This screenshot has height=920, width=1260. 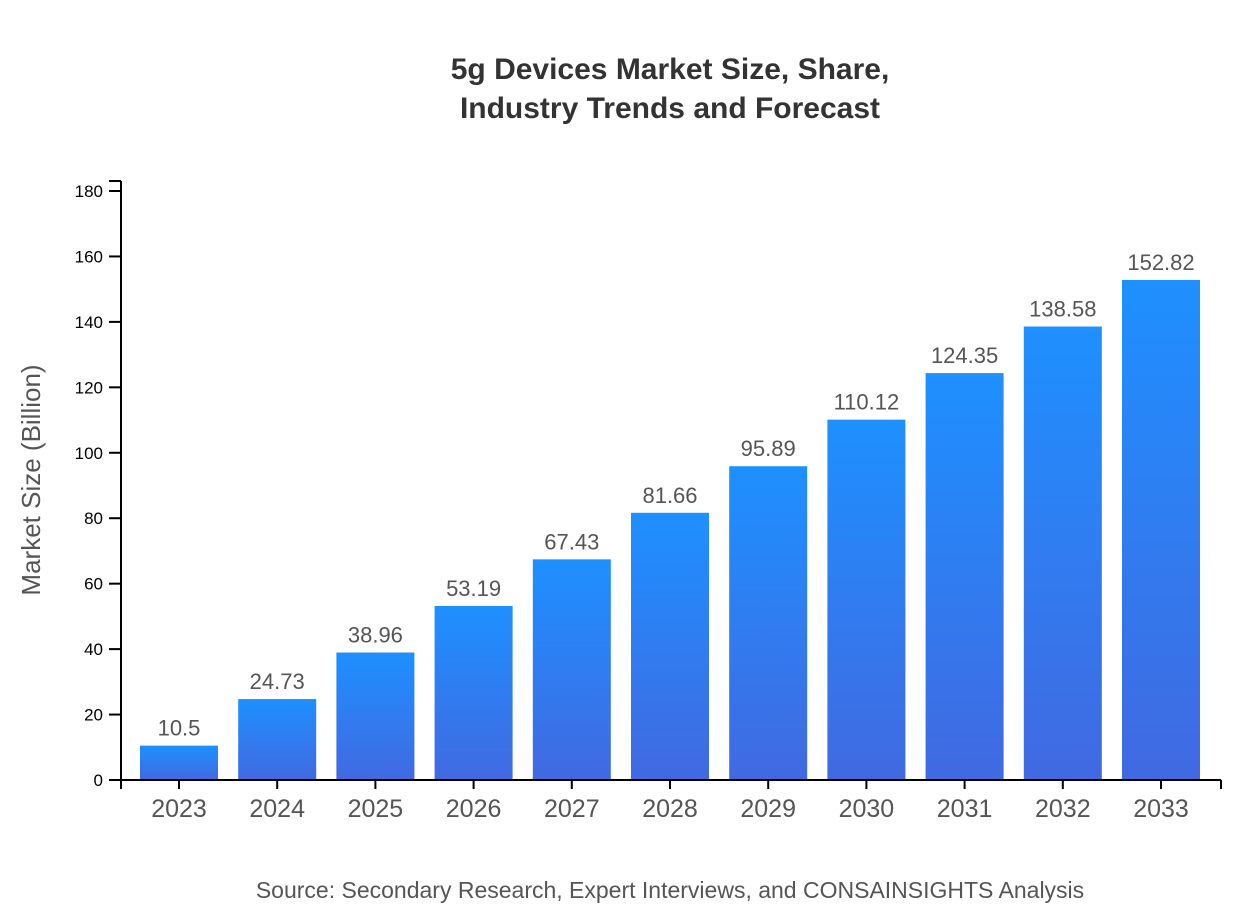 What do you see at coordinates (277, 681) in the screenshot?
I see `data-label-2024: 24.73` at bounding box center [277, 681].